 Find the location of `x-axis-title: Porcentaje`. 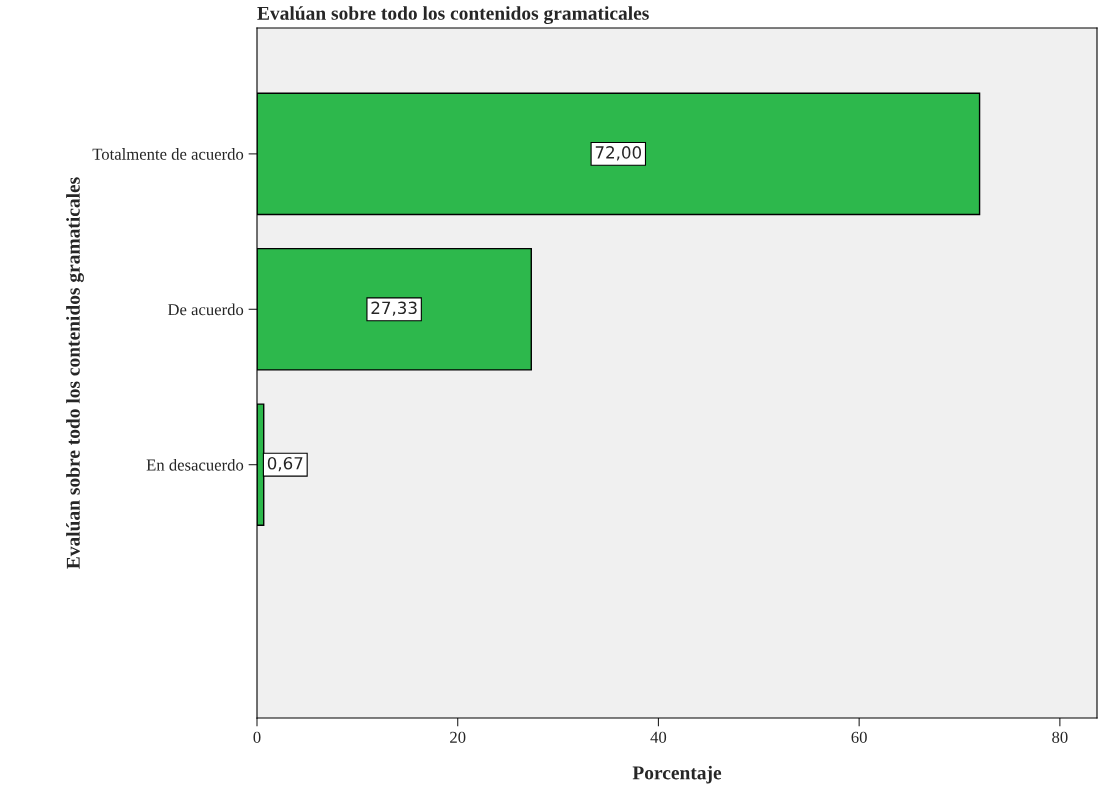

x-axis-title: Porcentaje is located at coordinates (677, 774).